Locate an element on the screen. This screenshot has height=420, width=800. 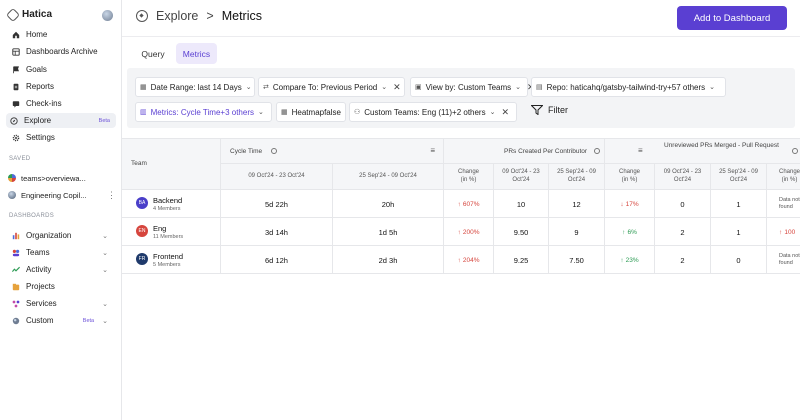
team-name: Eng is located at coordinates (160, 228).